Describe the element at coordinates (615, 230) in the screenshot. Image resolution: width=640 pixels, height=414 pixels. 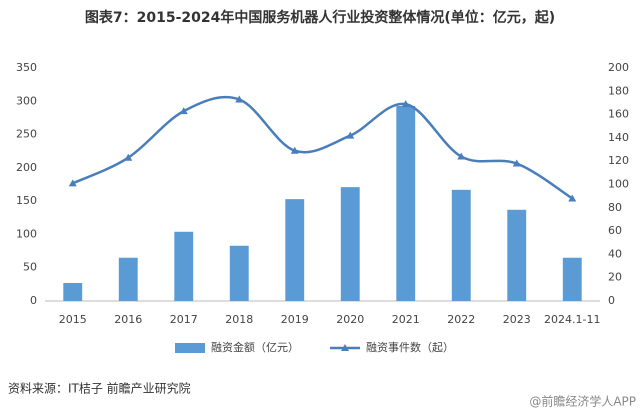
I see `y2-tick-label: 60` at that location.